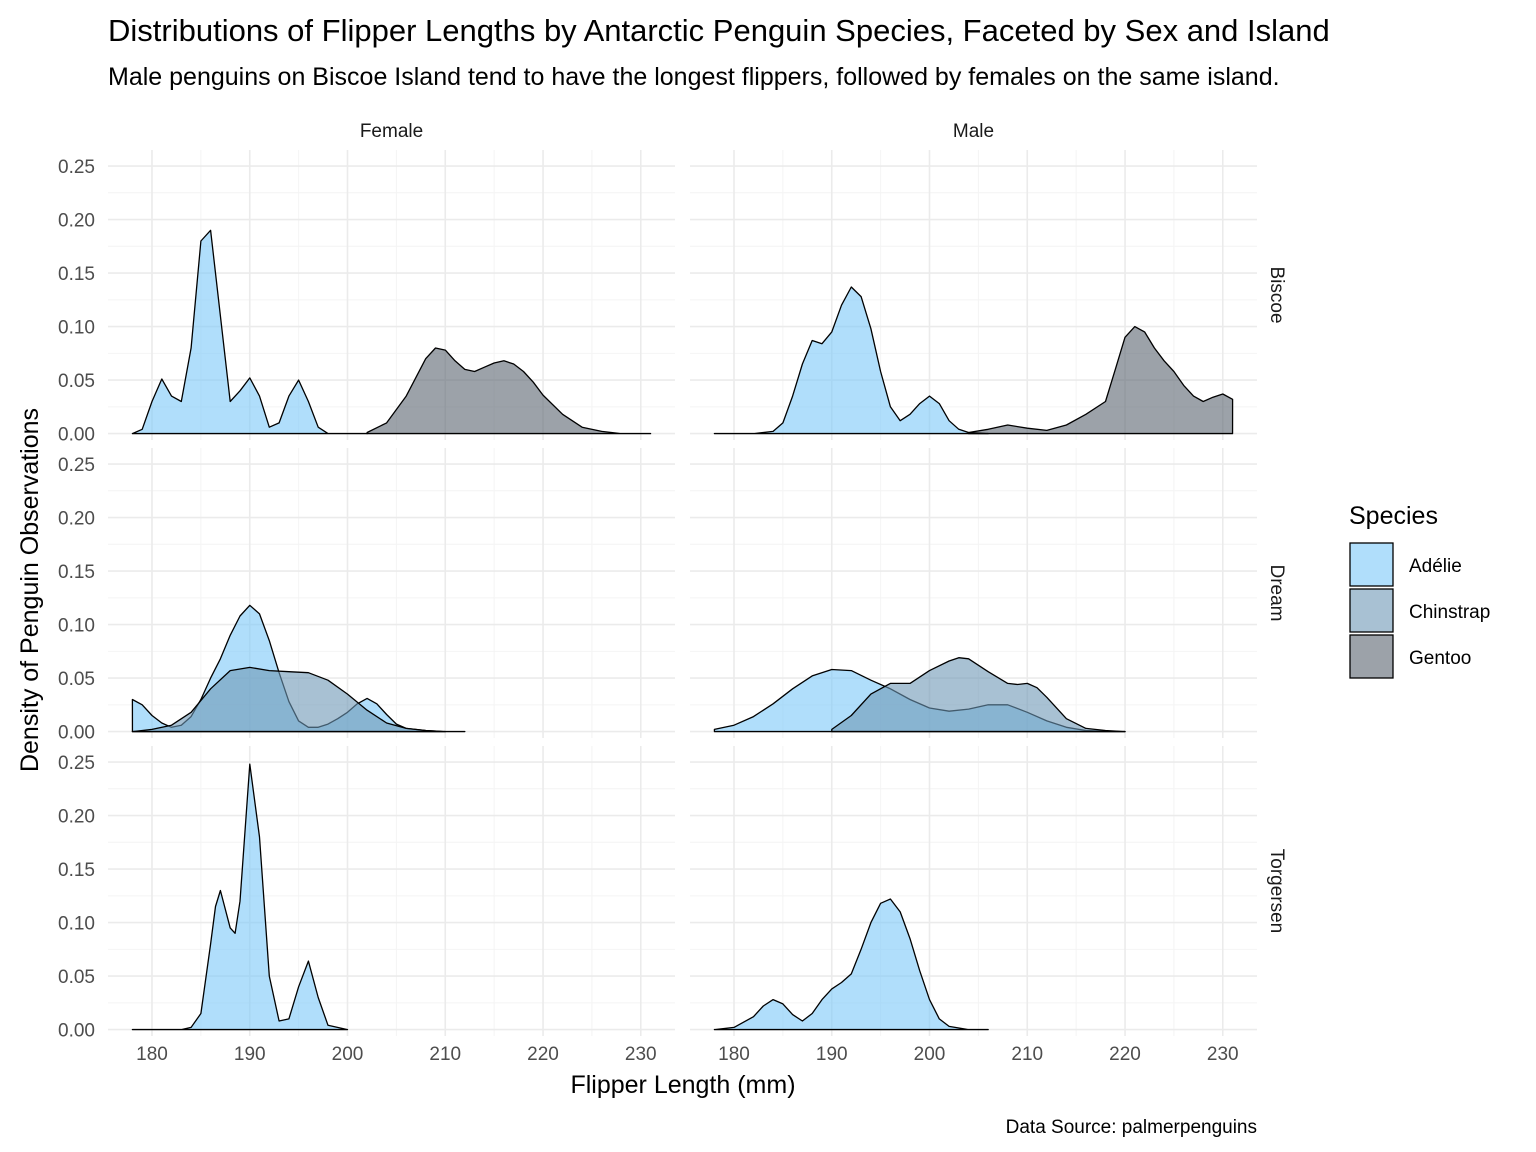 Image resolution: width=1536 pixels, height=1152 pixels. I want to click on legend-label: Gentoo, so click(1440, 658).